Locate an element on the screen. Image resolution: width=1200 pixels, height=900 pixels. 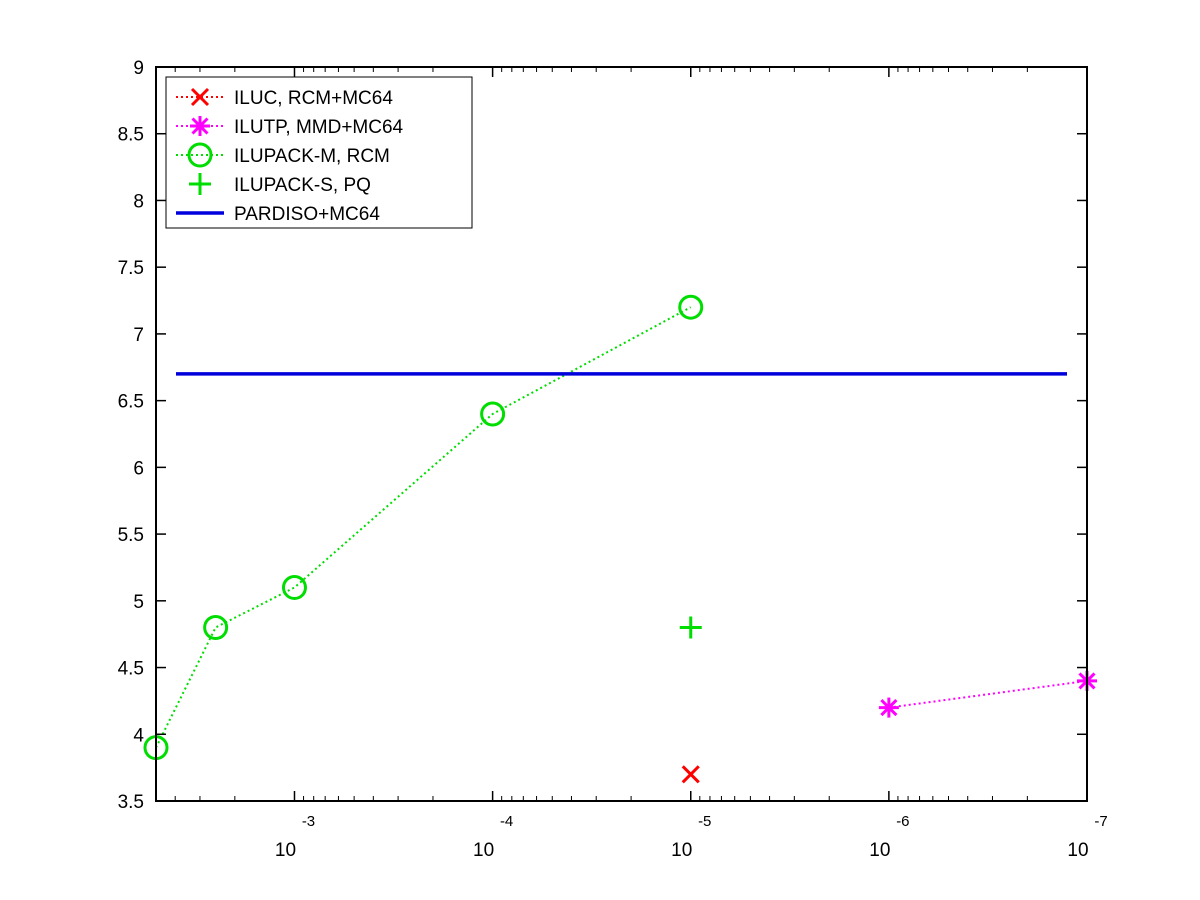
legend-entry: ILUPACK-S, PQ is located at coordinates (280, 184).